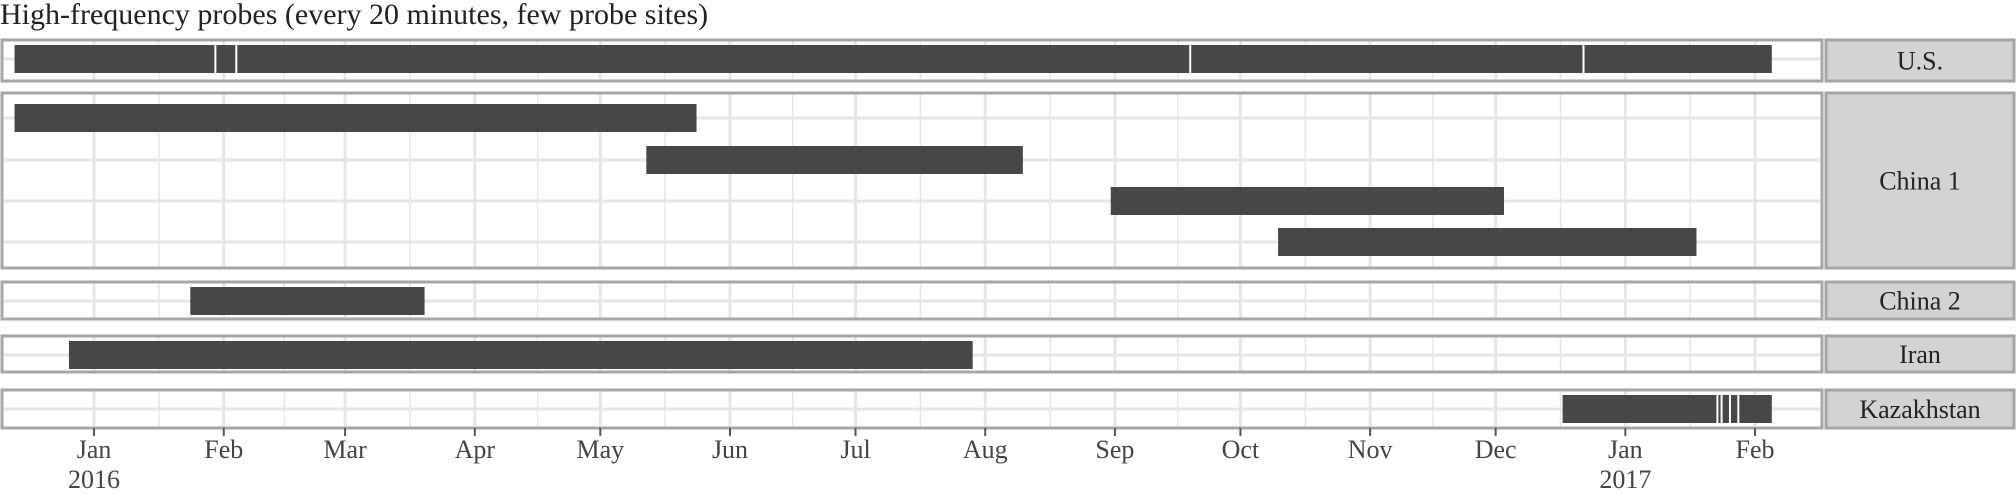  I want to click on x-tick-label: Dec, so click(1496, 449).